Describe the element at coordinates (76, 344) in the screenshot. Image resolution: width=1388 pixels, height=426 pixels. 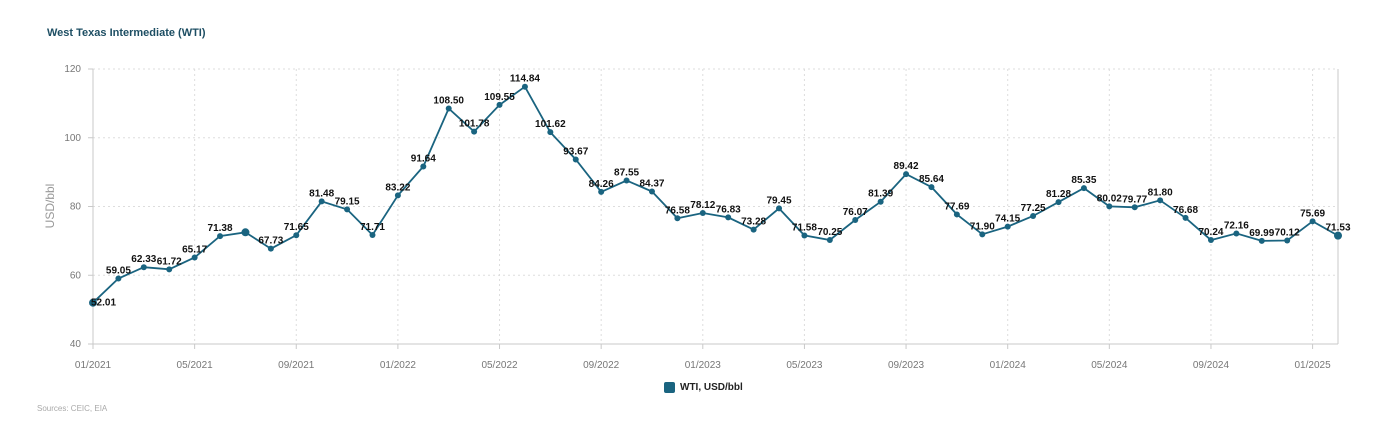
I see `y-tick-label: 40` at that location.